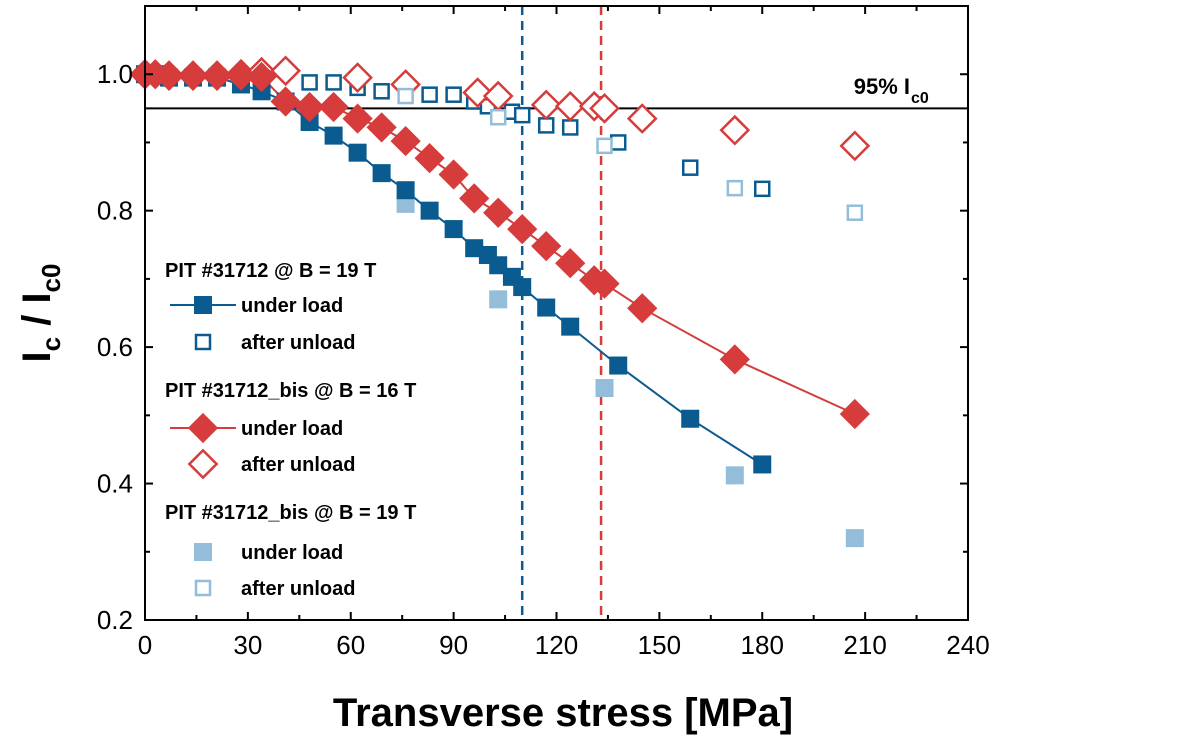 This screenshot has height=739, width=1181. I want to click on legend-group-title: PIT #31712_bis @ B = 19 T, so click(290, 513).